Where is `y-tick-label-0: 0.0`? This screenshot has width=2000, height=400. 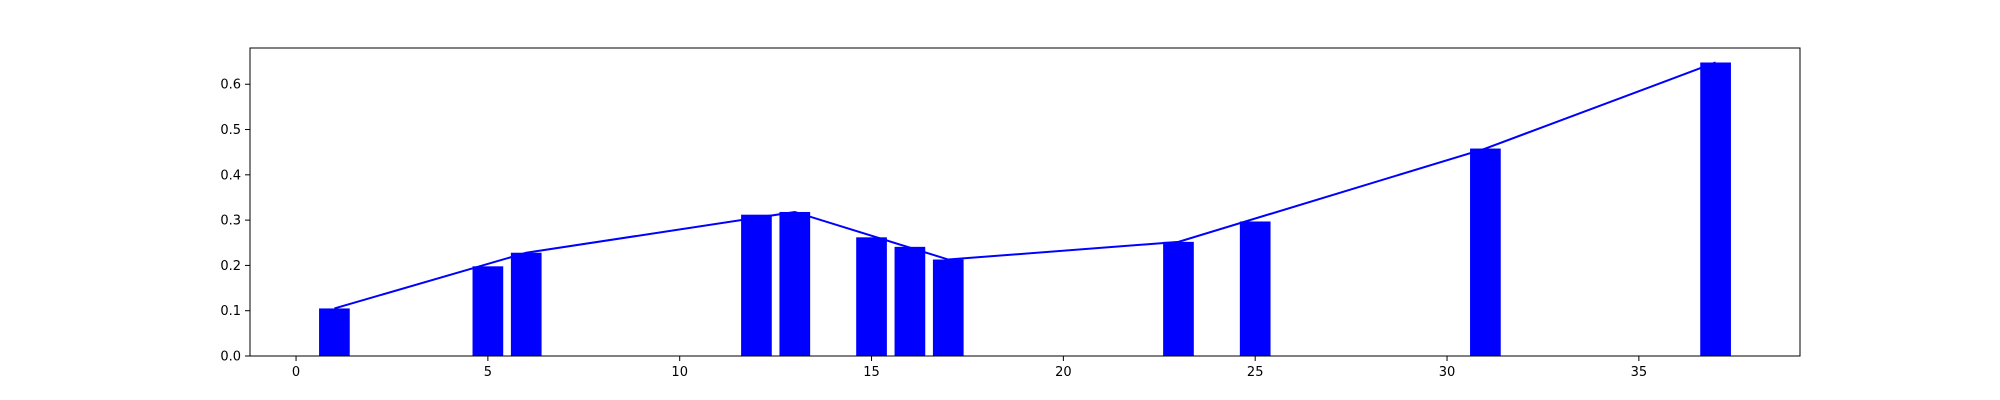 y-tick-label-0: 0.0 is located at coordinates (230, 357).